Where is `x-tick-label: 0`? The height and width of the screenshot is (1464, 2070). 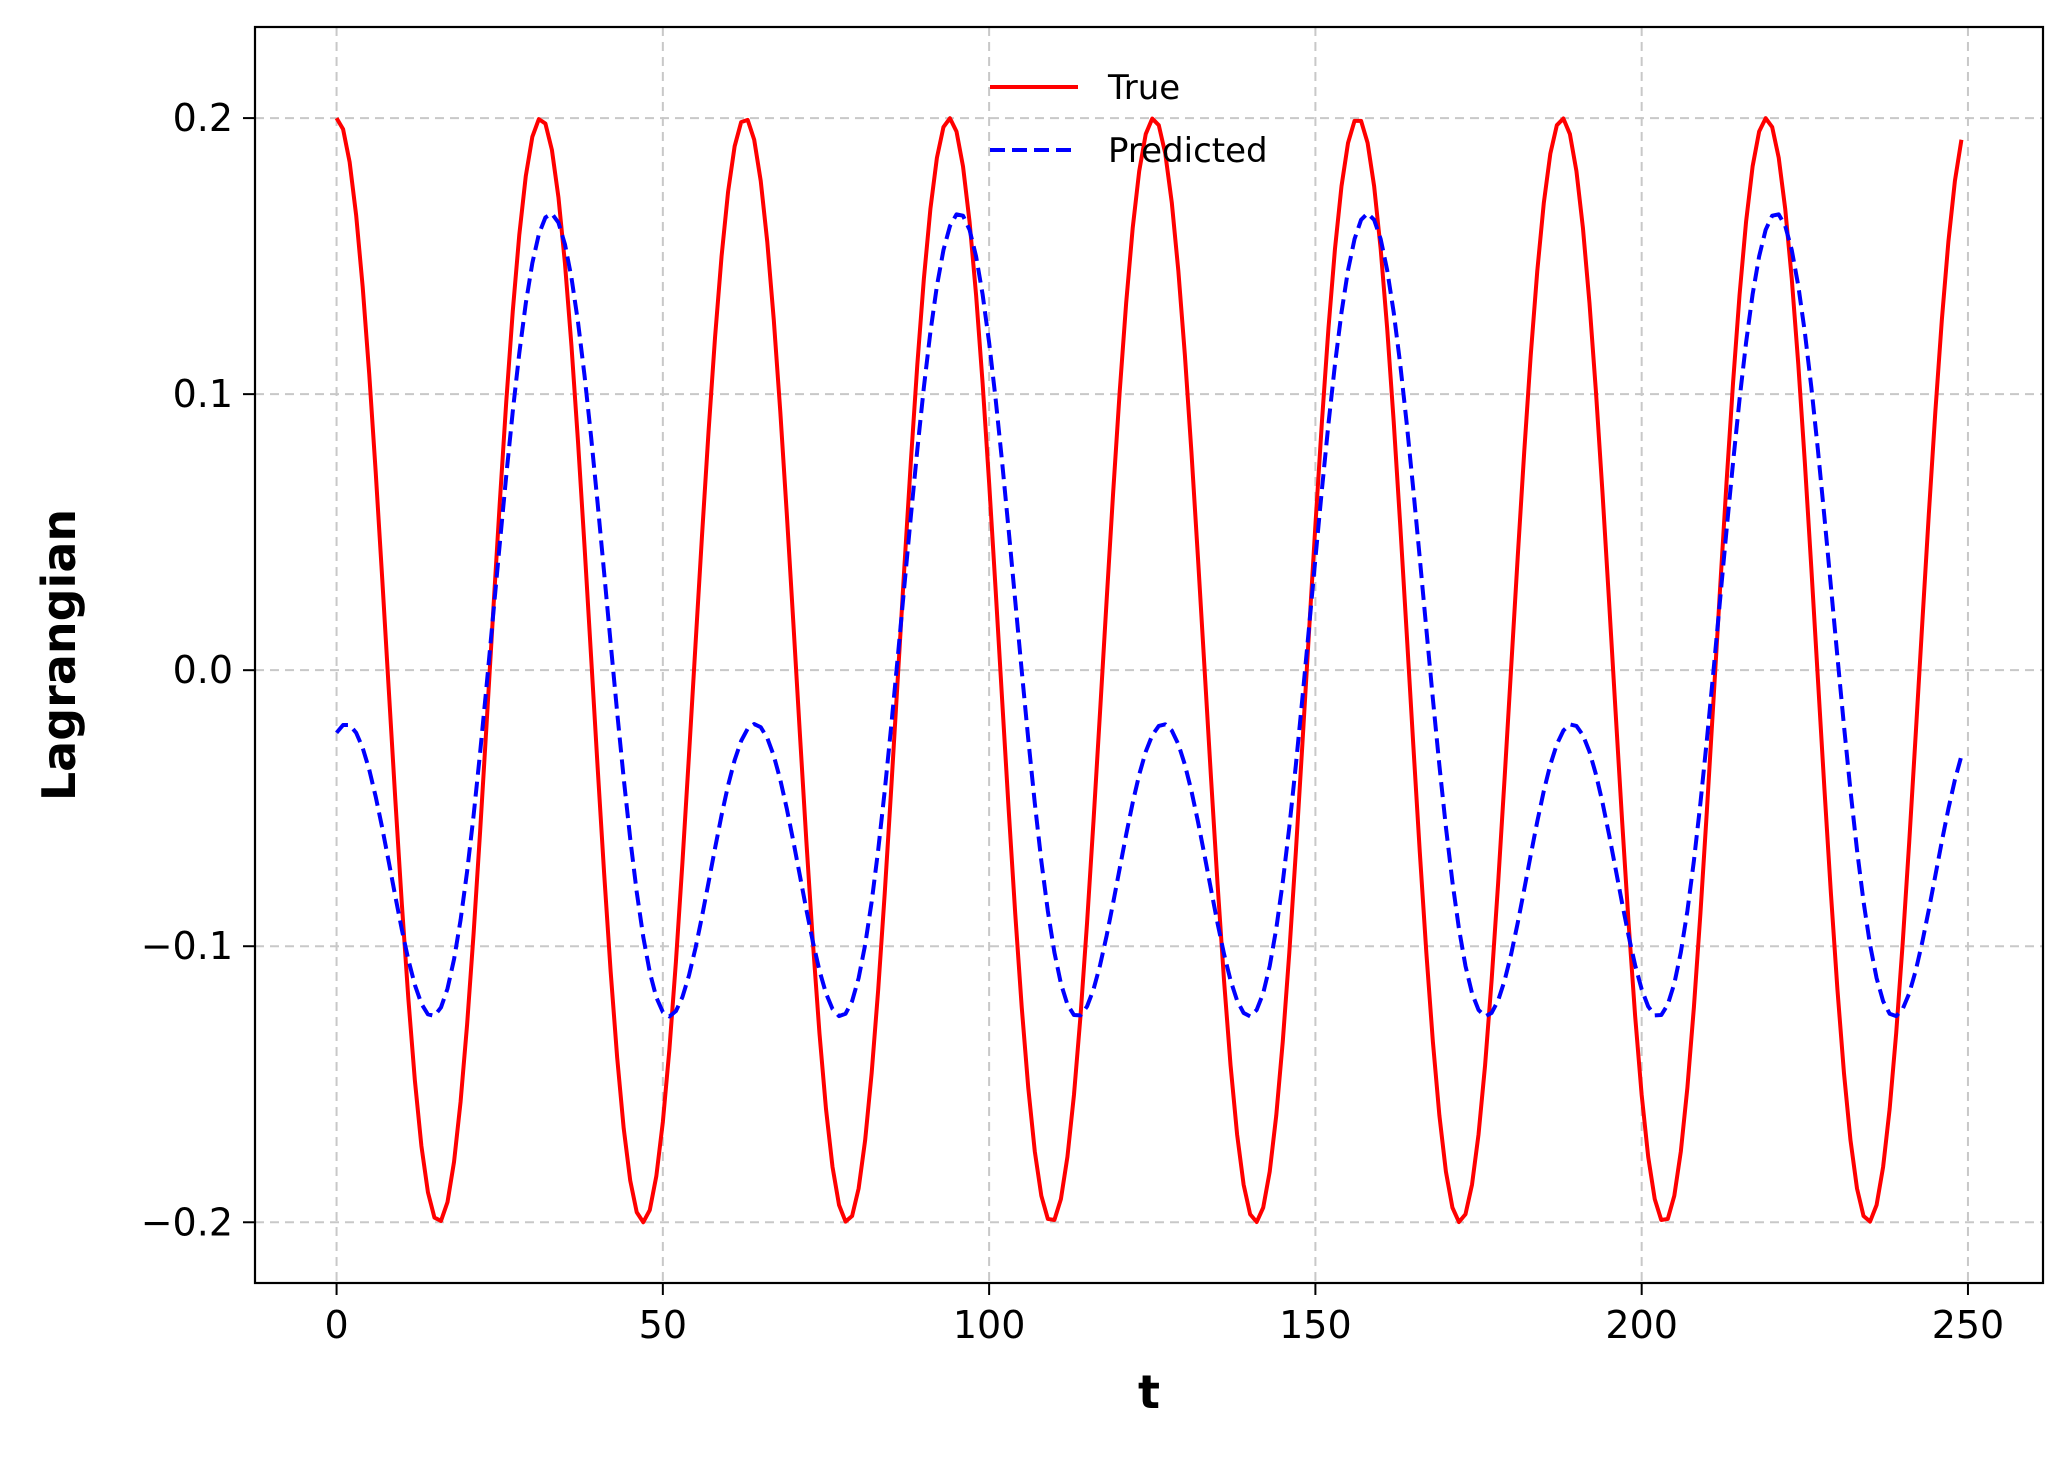 x-tick-label: 0 is located at coordinates (336, 1325).